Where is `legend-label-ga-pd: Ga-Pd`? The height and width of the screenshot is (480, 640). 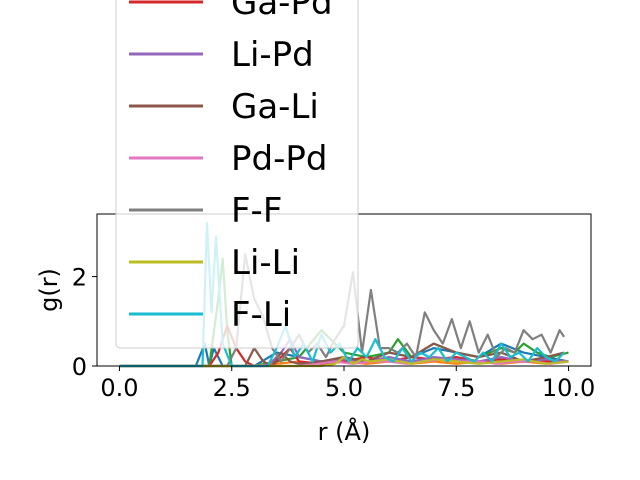 legend-label-ga-pd: Ga-Pd is located at coordinates (282, 11).